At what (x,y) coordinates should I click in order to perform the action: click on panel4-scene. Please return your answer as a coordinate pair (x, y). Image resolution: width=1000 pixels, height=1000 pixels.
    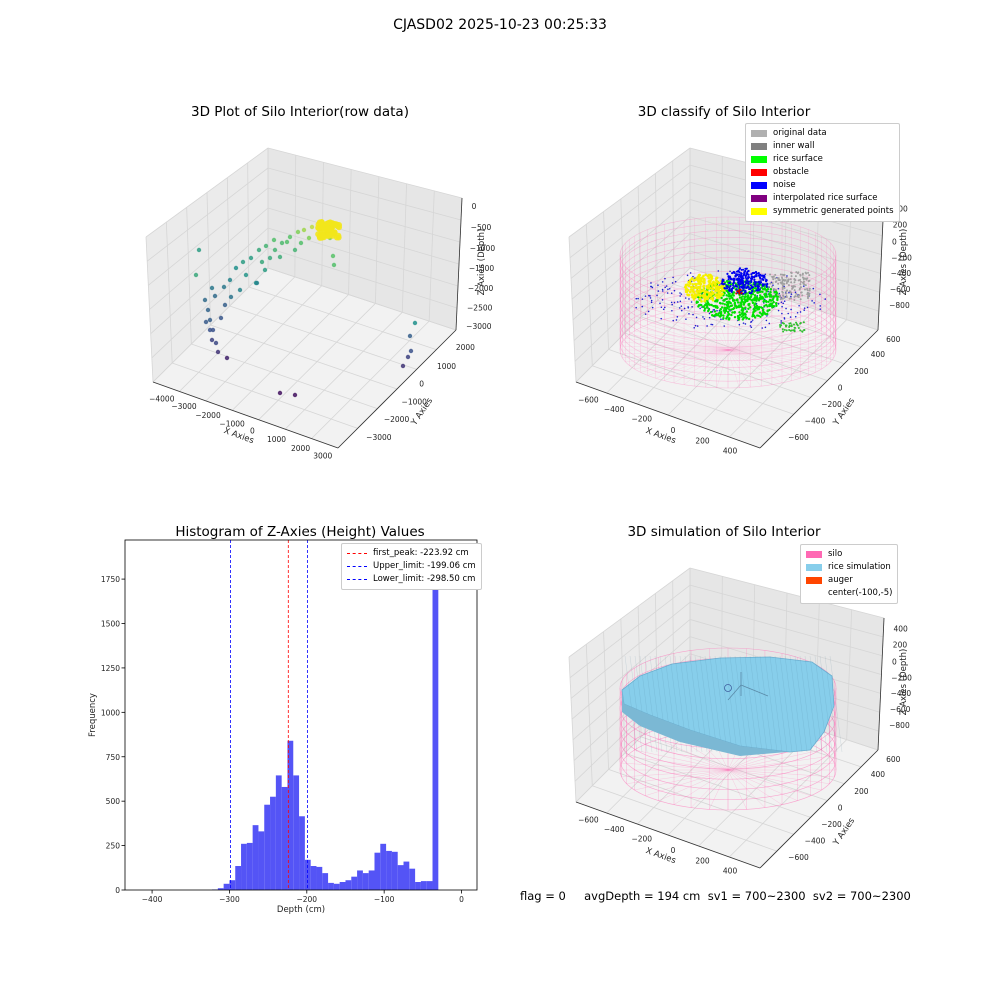
    Looking at the image, I should click on (731, 729).